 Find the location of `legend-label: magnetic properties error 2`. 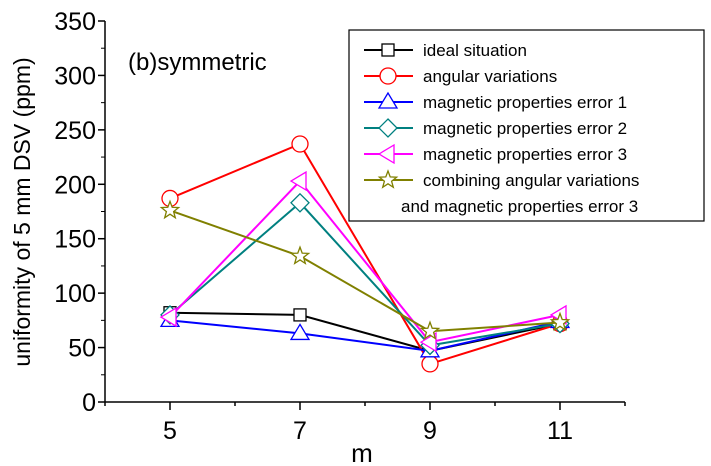

legend-label: magnetic properties error 2 is located at coordinates (525, 128).